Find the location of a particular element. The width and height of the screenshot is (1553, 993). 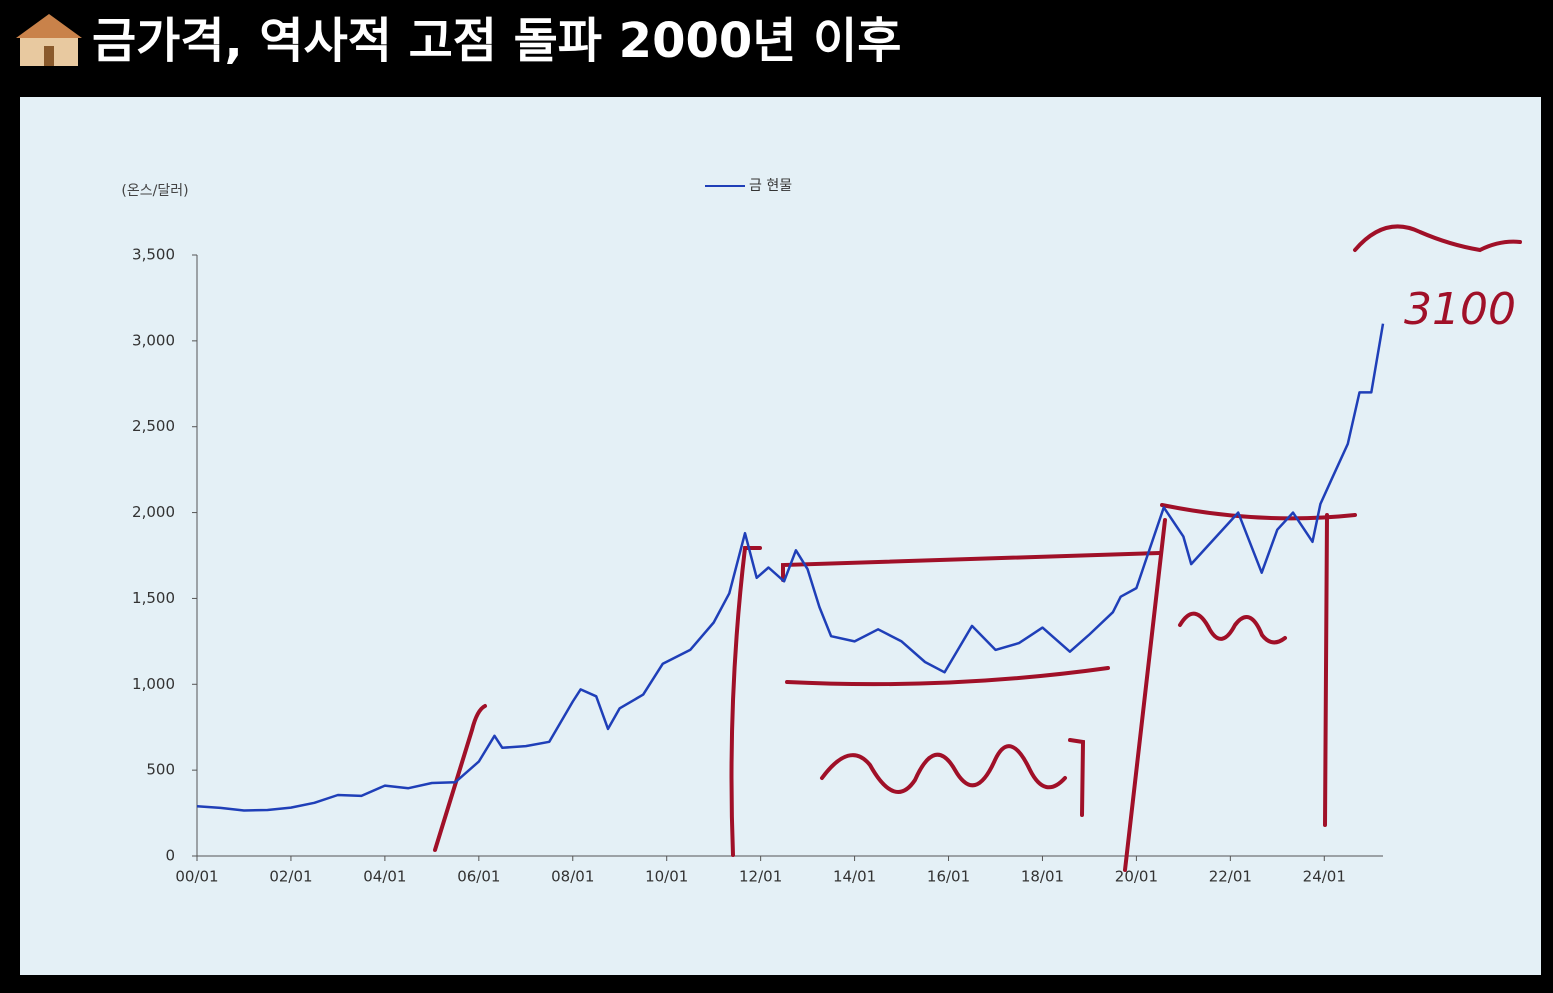

x-tick-label: 02/01 is located at coordinates (290, 877).